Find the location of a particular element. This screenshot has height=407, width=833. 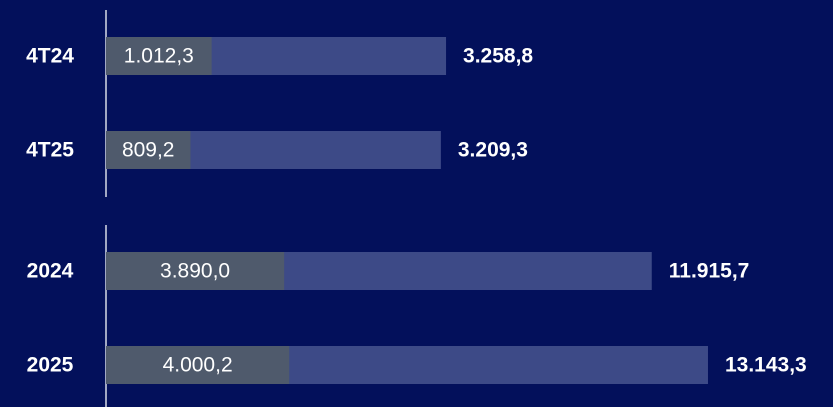

total-label: 13.143,3 is located at coordinates (766, 365).